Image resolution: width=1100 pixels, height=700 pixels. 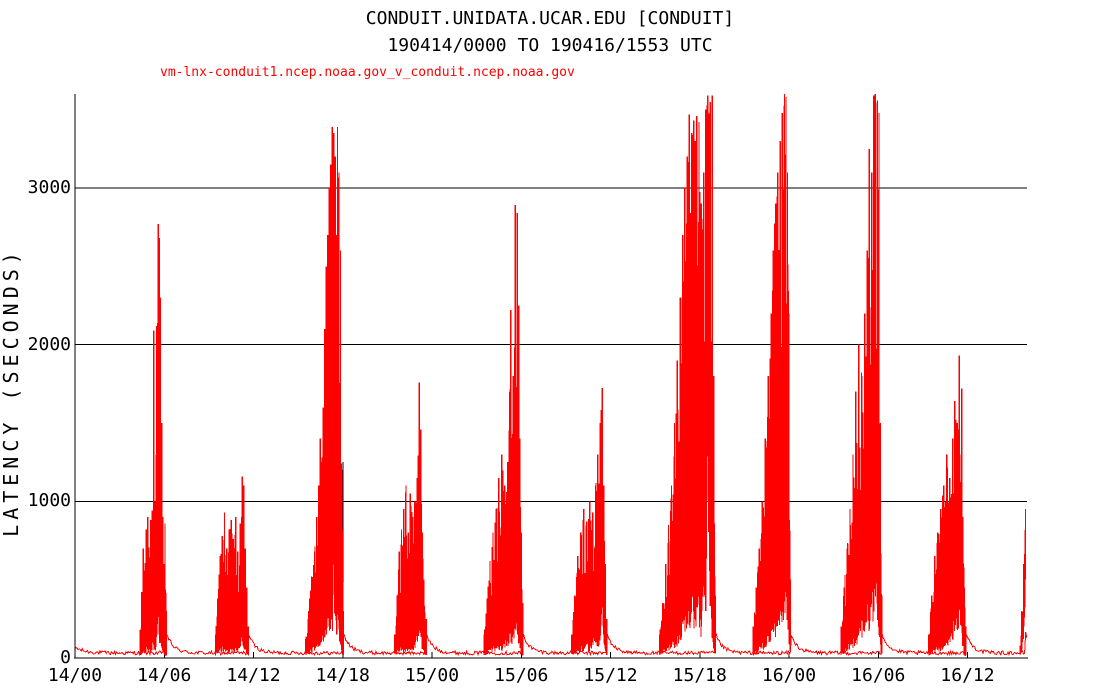 I want to click on x-tick-label: 14/18, so click(x=342, y=675).